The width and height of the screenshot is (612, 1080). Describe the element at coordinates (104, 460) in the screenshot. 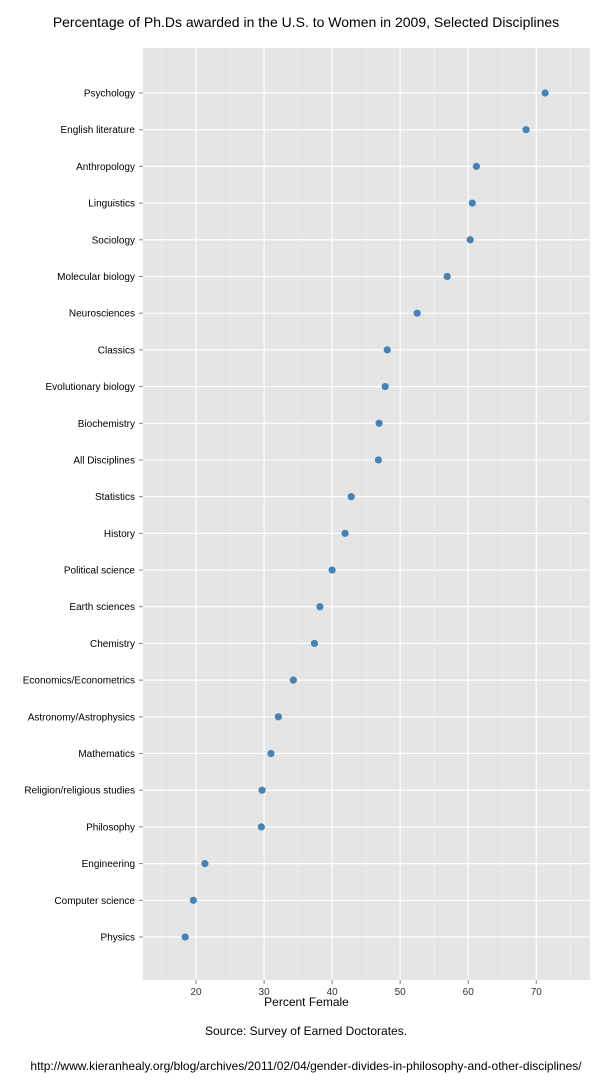

I see `y-tick-label: All Disciplines` at that location.